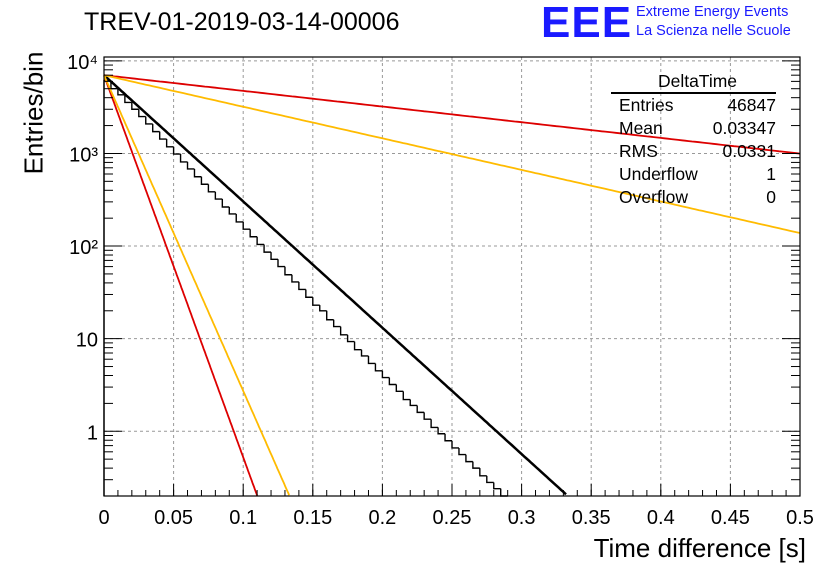 The width and height of the screenshot is (836, 572). I want to click on stats-label: Underflow, so click(658, 174).